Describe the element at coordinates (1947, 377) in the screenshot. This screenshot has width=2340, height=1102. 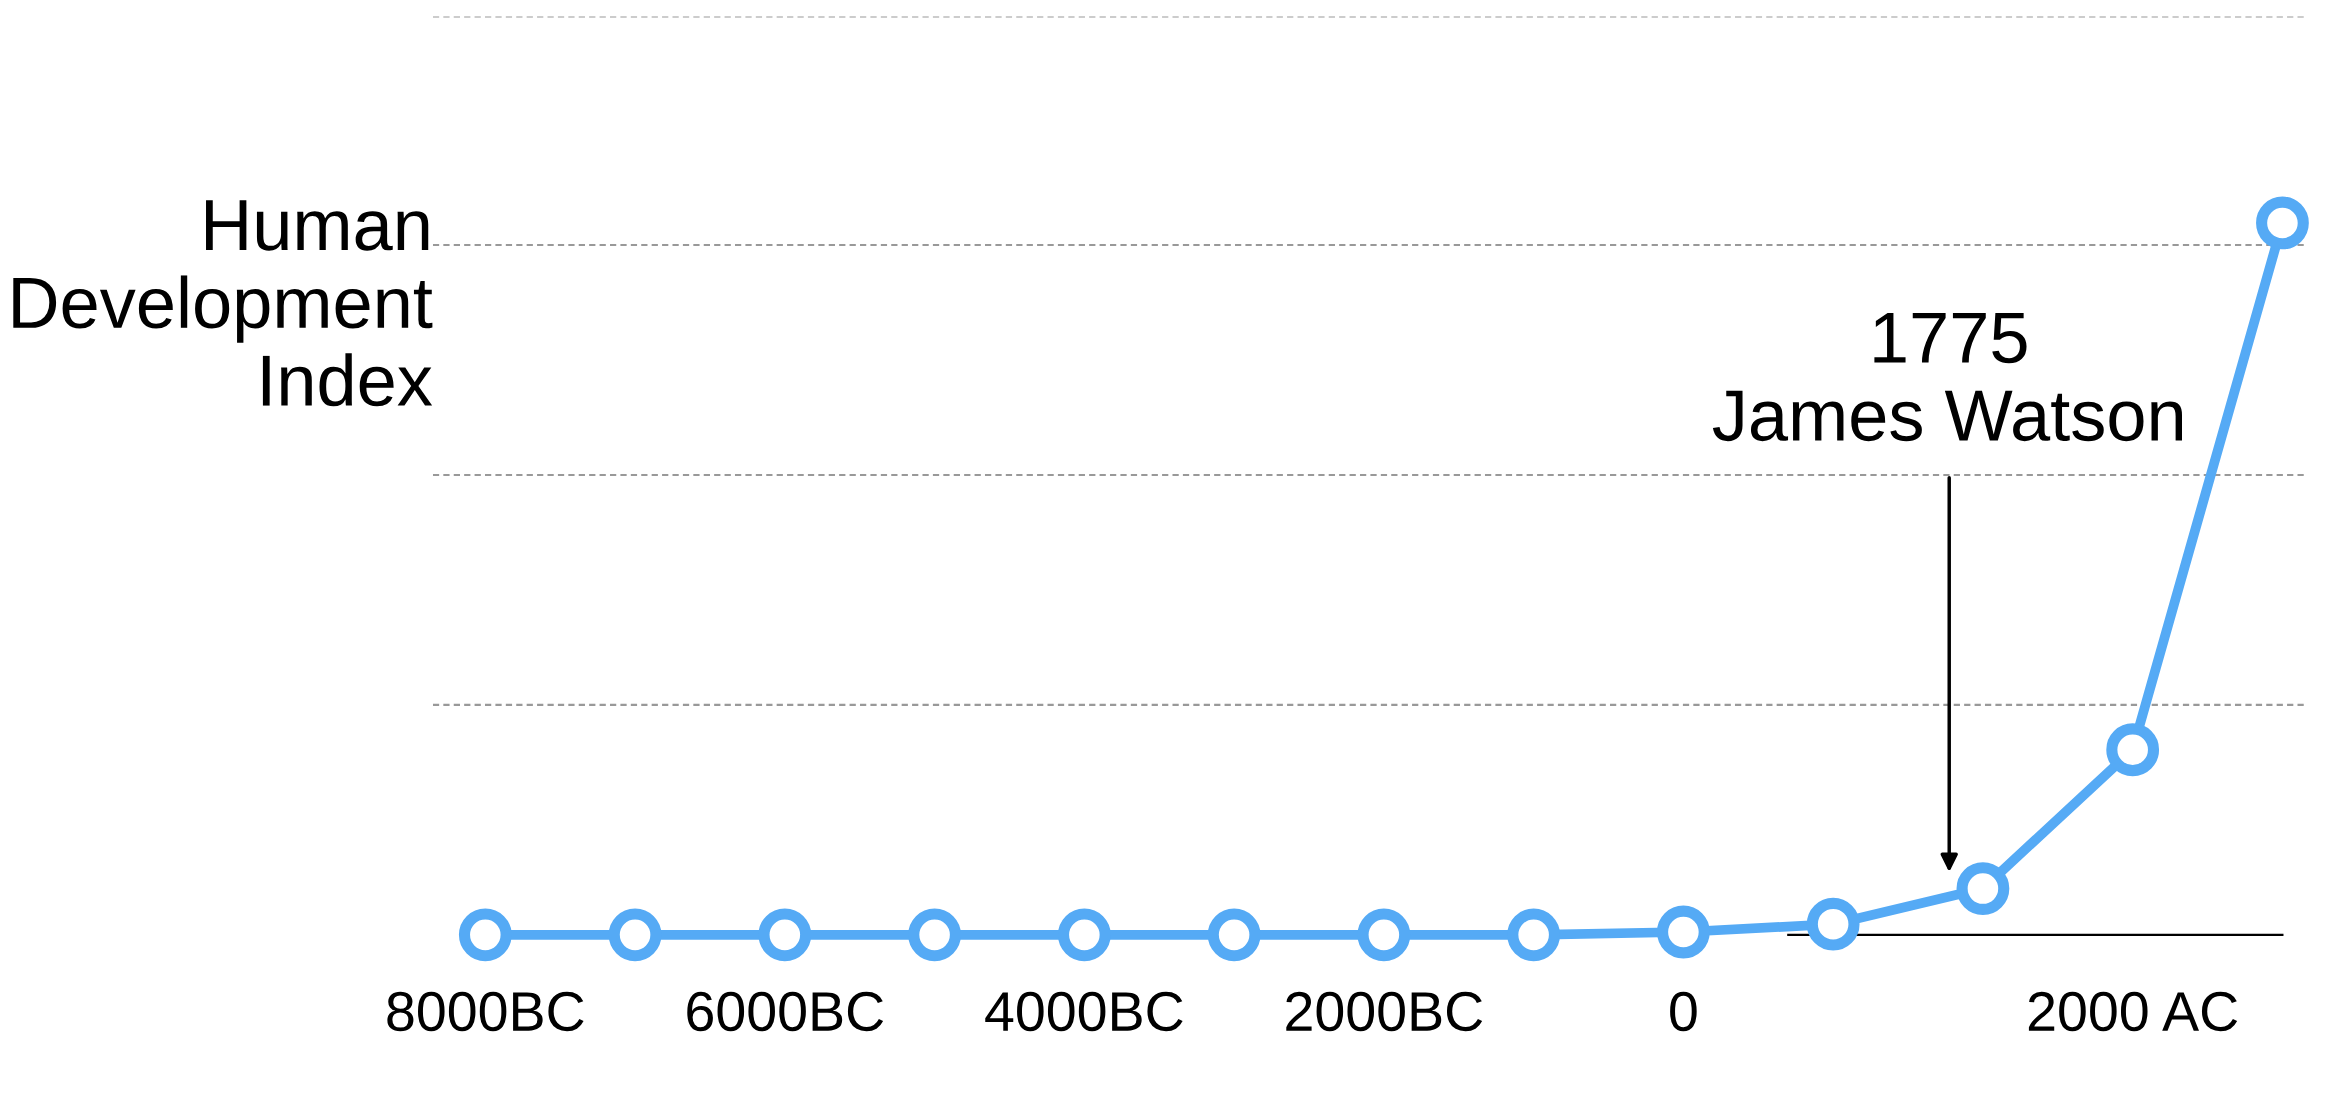
I see `annotation: 1775 James Watson` at that location.